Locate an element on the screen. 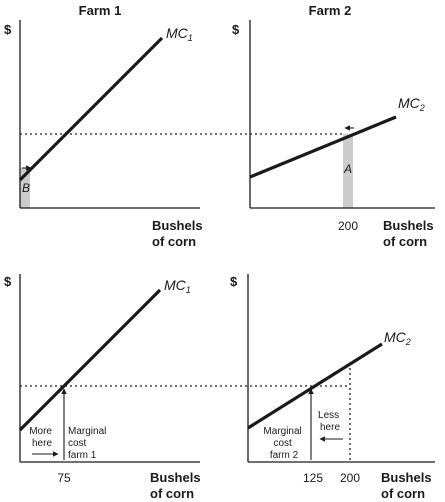 The width and height of the screenshot is (445, 502). less-here-text: Less here is located at coordinates (330, 421).